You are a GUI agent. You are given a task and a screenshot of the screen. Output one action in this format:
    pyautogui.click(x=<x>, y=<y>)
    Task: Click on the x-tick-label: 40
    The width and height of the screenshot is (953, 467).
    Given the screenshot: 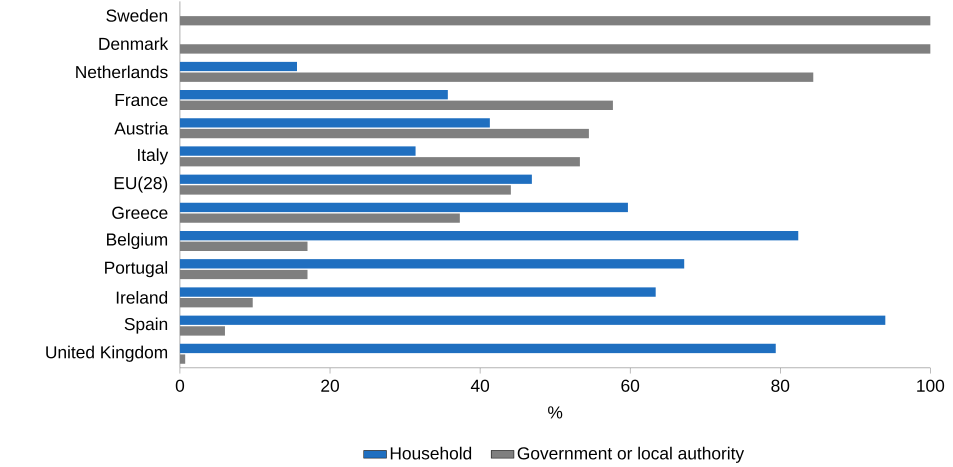 What is the action you would take?
    pyautogui.click(x=480, y=385)
    